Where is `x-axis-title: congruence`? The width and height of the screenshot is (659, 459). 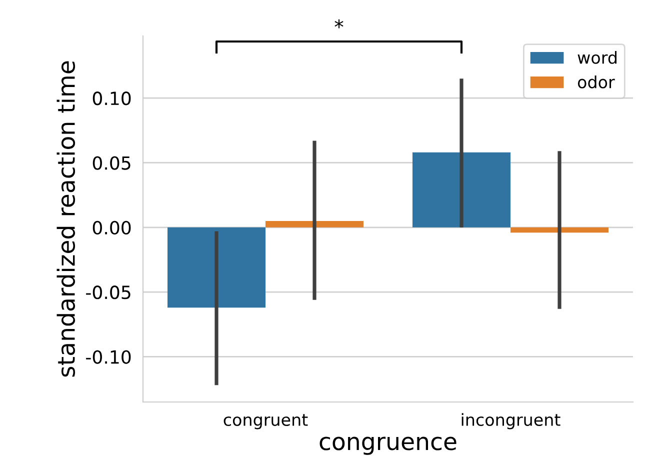 x-axis-title: congruence is located at coordinates (388, 445).